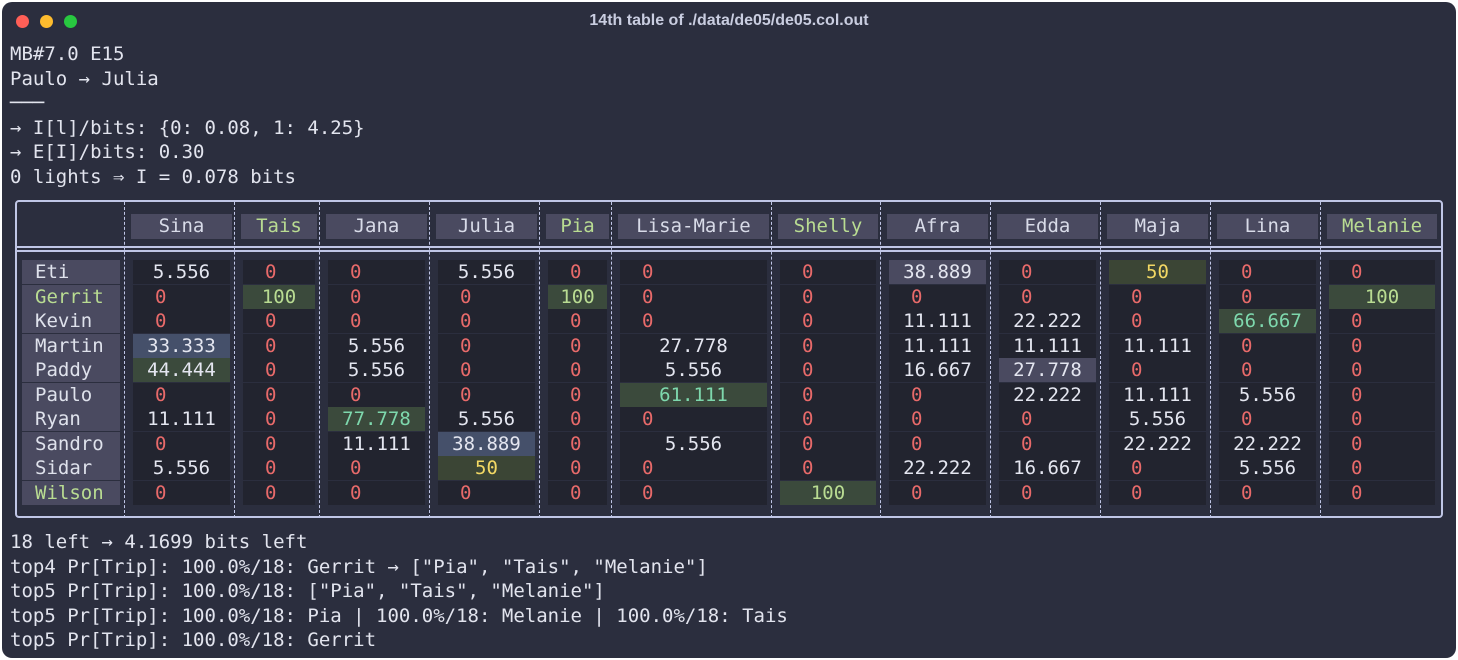 This screenshot has height=660, width=1458. I want to click on column-header: Edda, so click(1047, 226).